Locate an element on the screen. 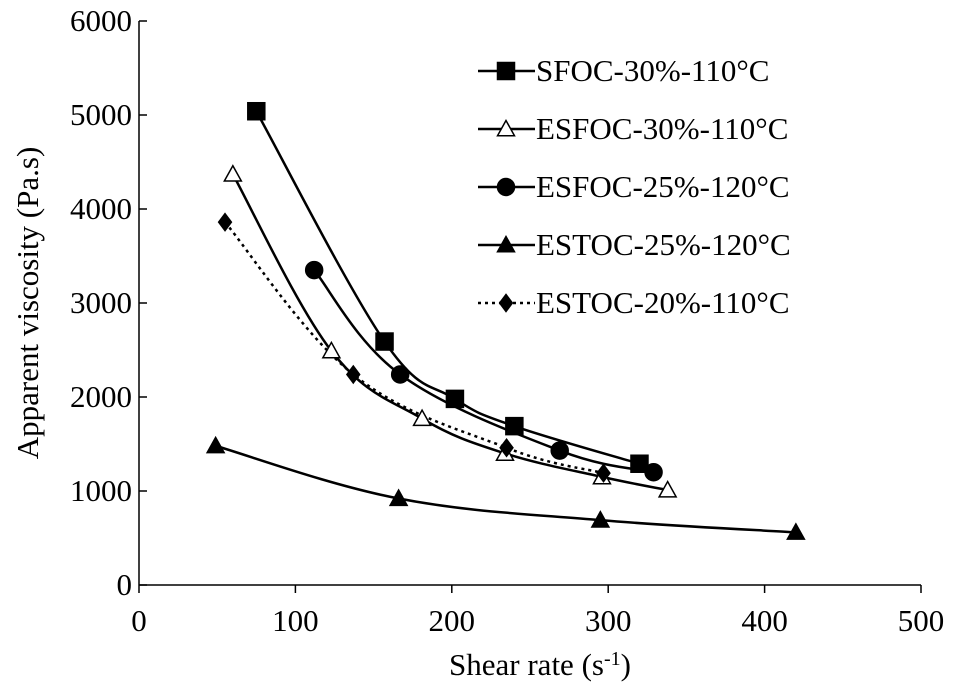  y-tick-label: 3000 is located at coordinates (101, 302).